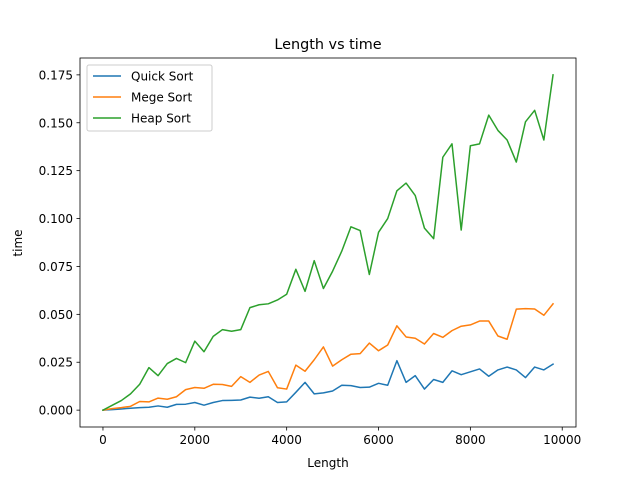 The image size is (640, 480). Describe the element at coordinates (56, 123) in the screenshot. I see `y-tick-label: 0.150` at that location.